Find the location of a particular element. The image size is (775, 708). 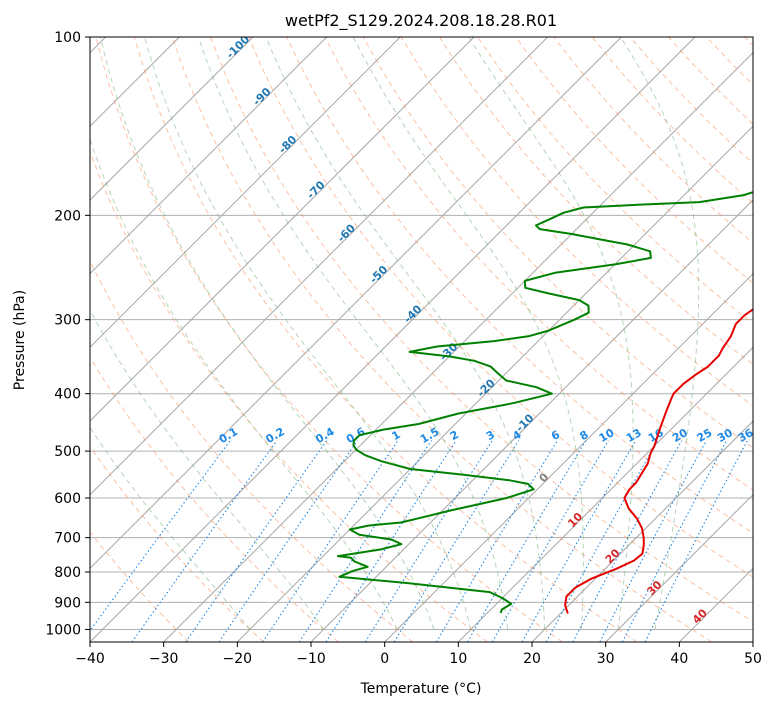

chart-title: wetPf2_S129.2024.208.18.28.R01 is located at coordinates (421, 21).